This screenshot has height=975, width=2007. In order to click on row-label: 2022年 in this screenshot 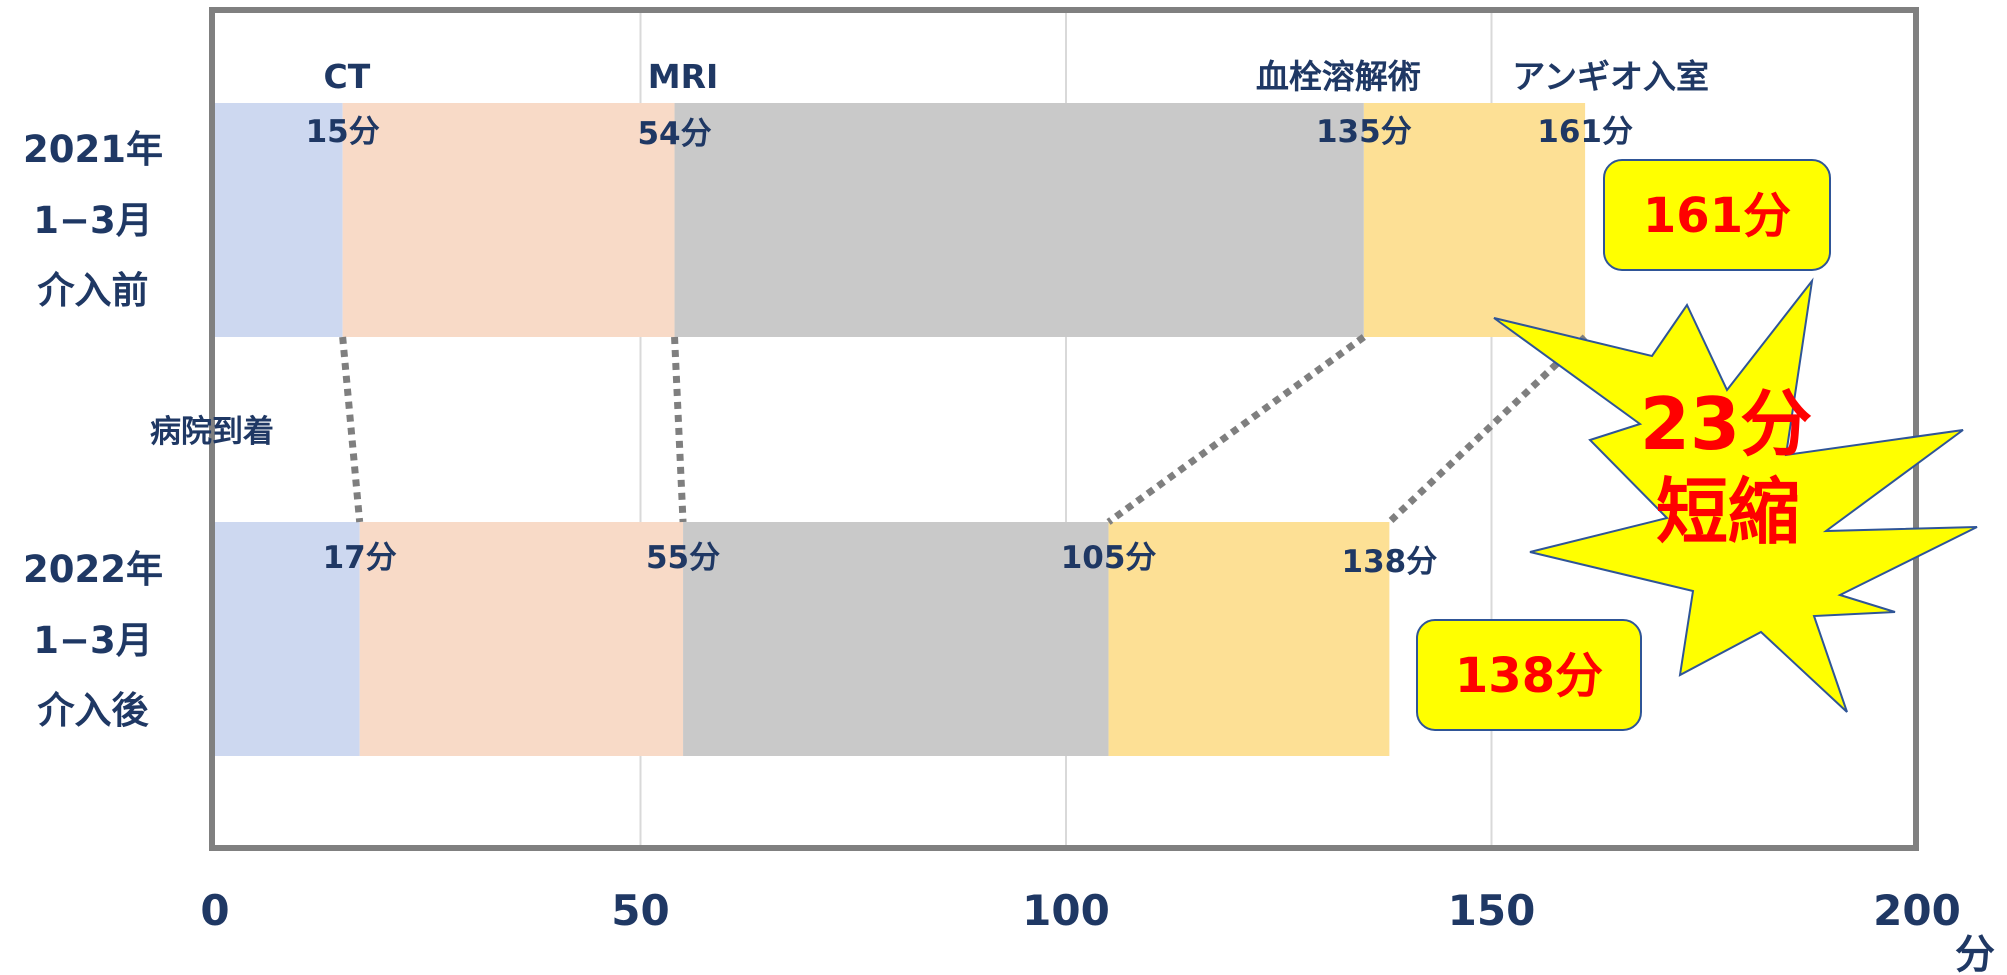, I will do `click(93, 569)`.